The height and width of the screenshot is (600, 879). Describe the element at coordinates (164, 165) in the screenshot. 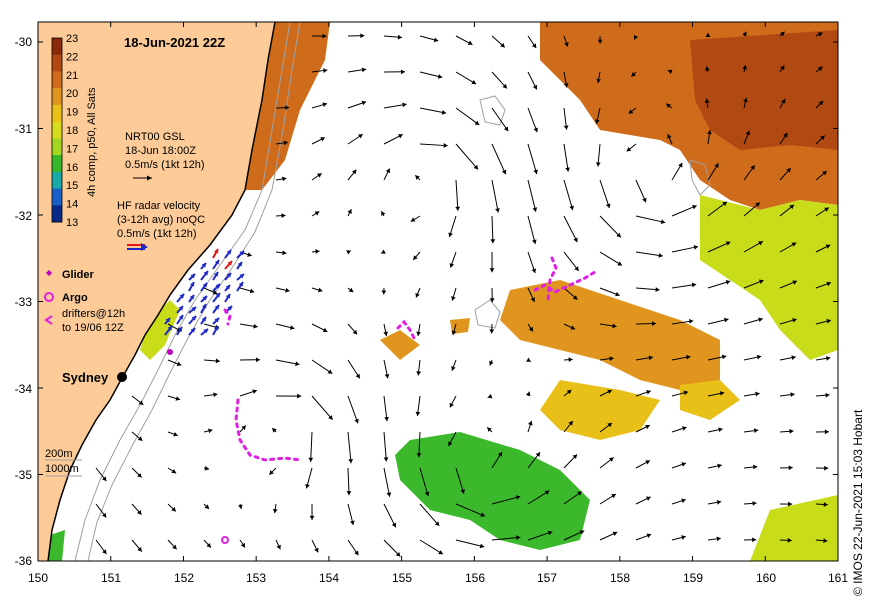

I see `legend-gsl-line-3: 0.5m/s (1kt 12h)` at that location.